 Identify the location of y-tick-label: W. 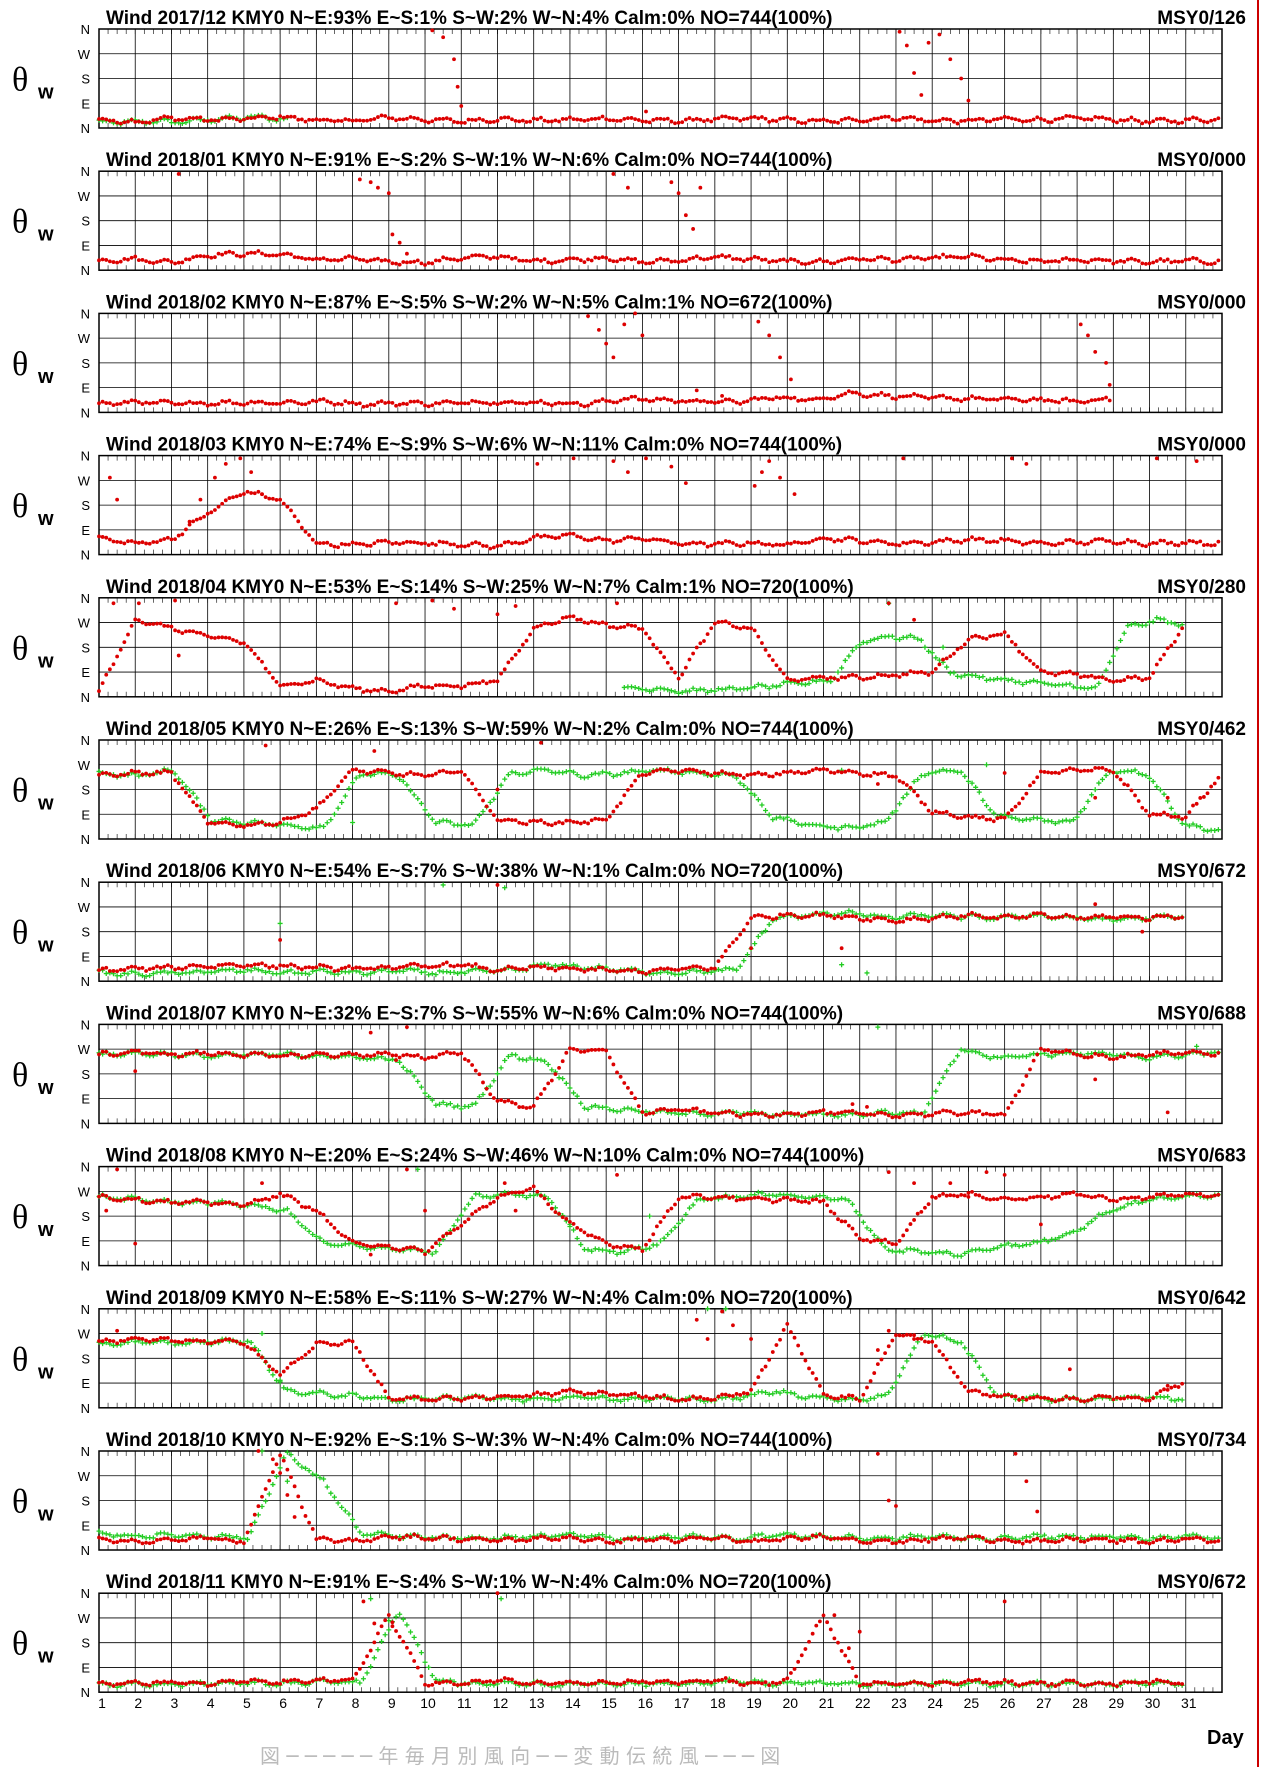
(84, 196).